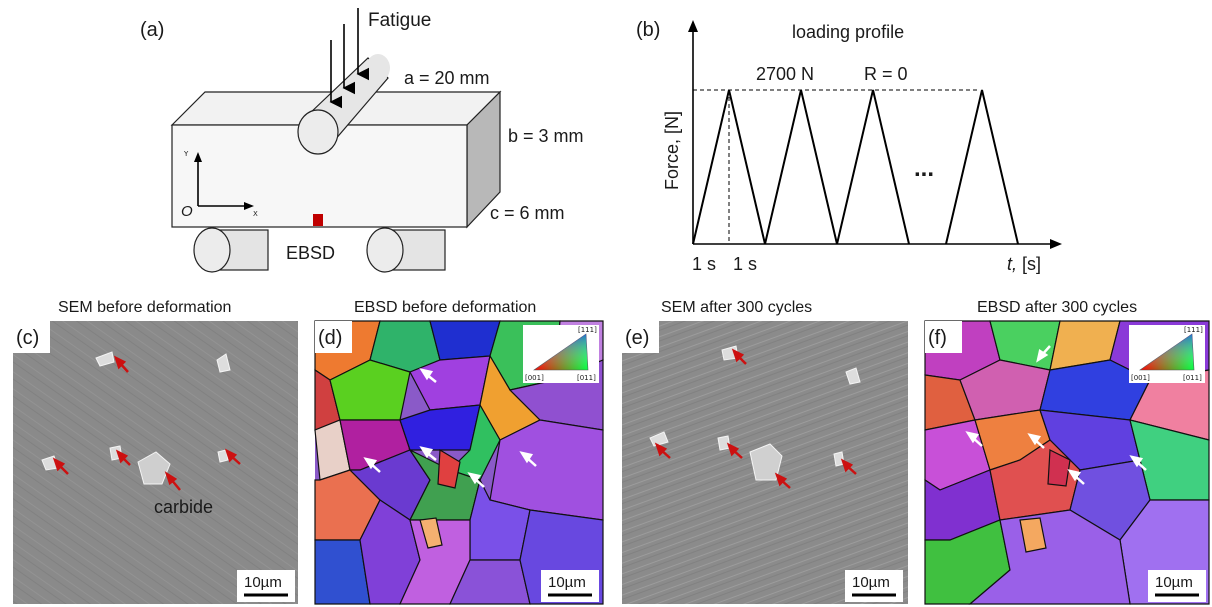 This screenshot has height=607, width=1212. I want to click on support-roller-right, so click(406, 250).